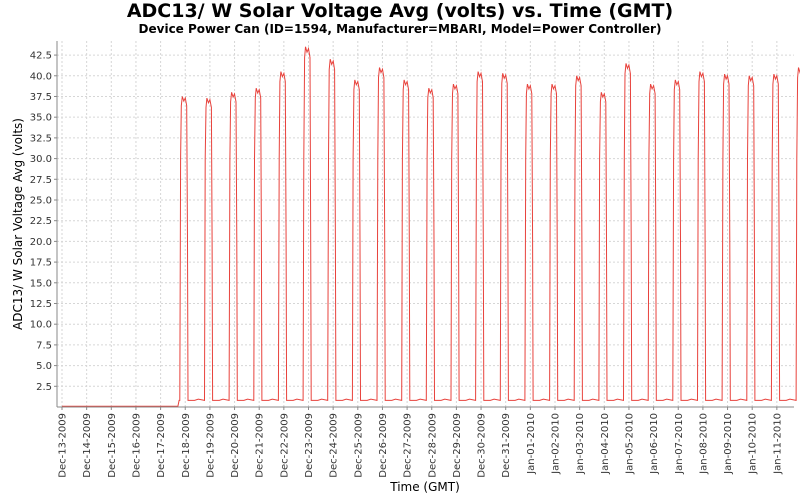 This screenshot has width=800, height=500. What do you see at coordinates (63, 445) in the screenshot?
I see `x-tick-label: Dec-13-2009` at bounding box center [63, 445].